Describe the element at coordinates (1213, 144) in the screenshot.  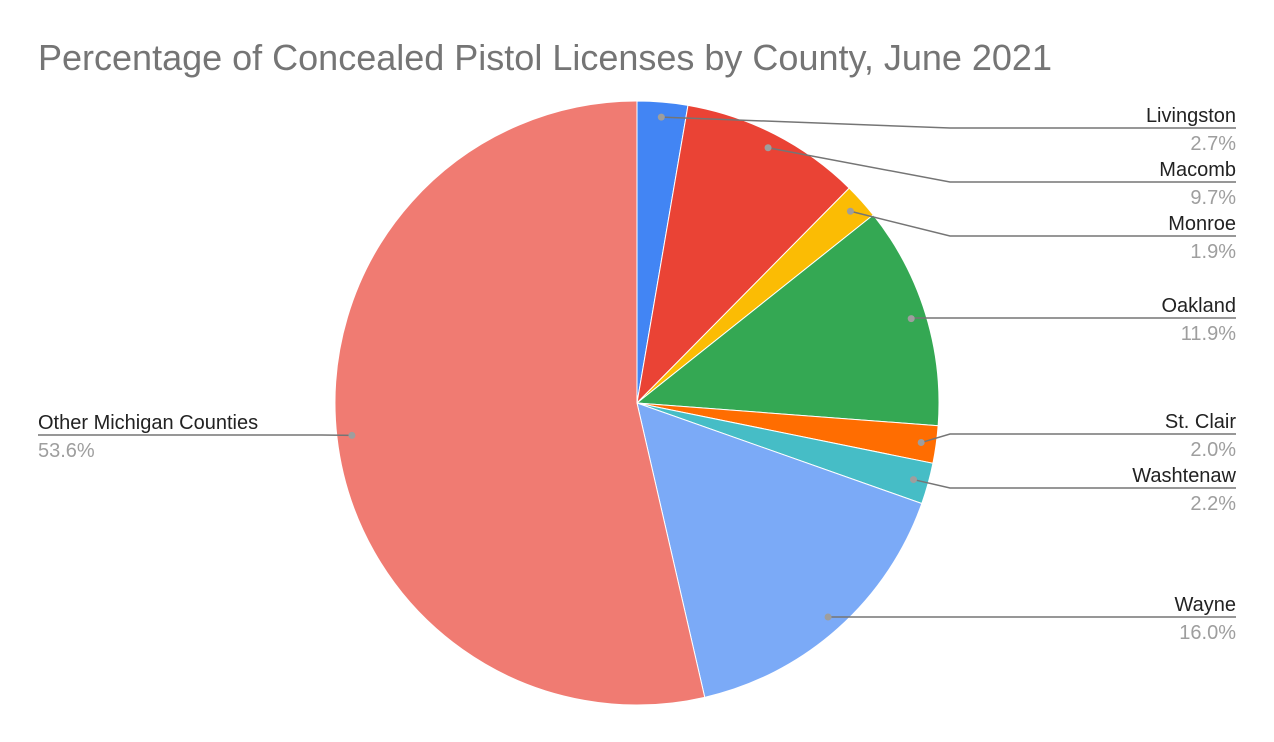
I see `slice-value: 2.7%` at that location.